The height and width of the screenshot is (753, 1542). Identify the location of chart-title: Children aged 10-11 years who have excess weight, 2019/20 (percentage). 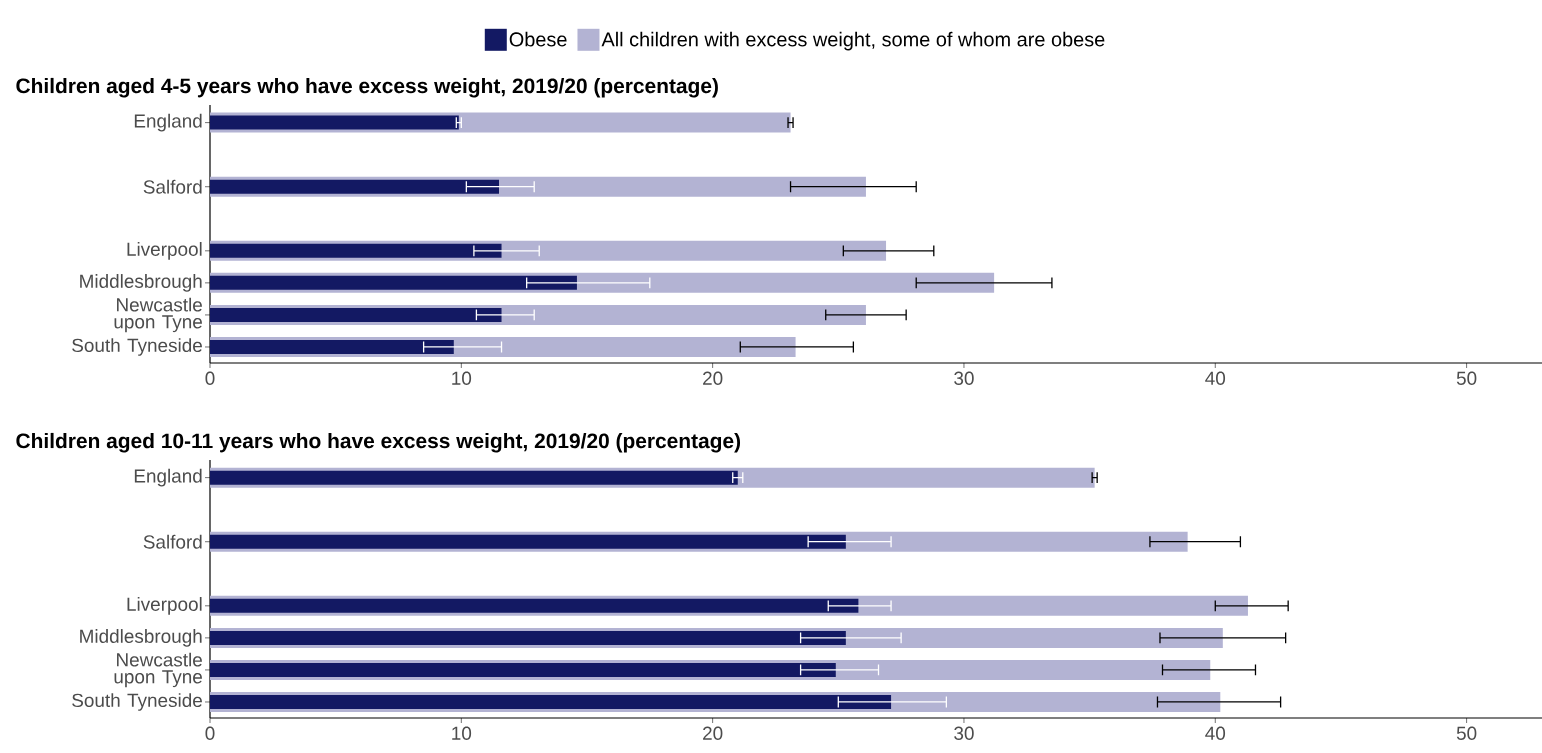
(378, 442).